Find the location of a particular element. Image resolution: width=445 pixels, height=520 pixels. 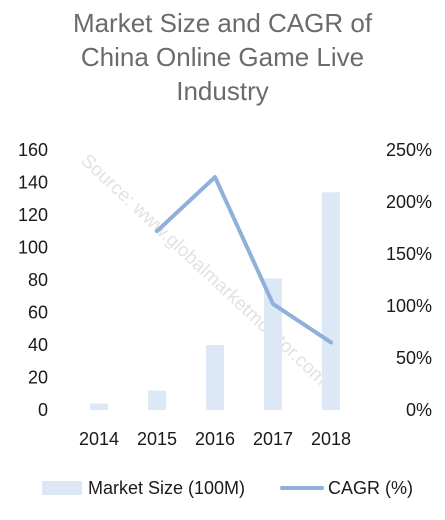

left-tick-label: 100 is located at coordinates (33, 248).